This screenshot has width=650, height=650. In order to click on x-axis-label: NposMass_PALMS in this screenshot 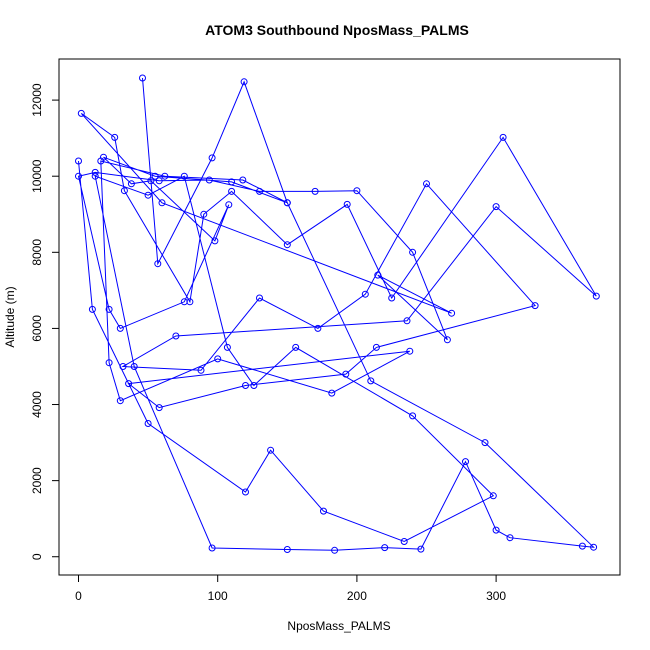, I will do `click(338, 626)`.